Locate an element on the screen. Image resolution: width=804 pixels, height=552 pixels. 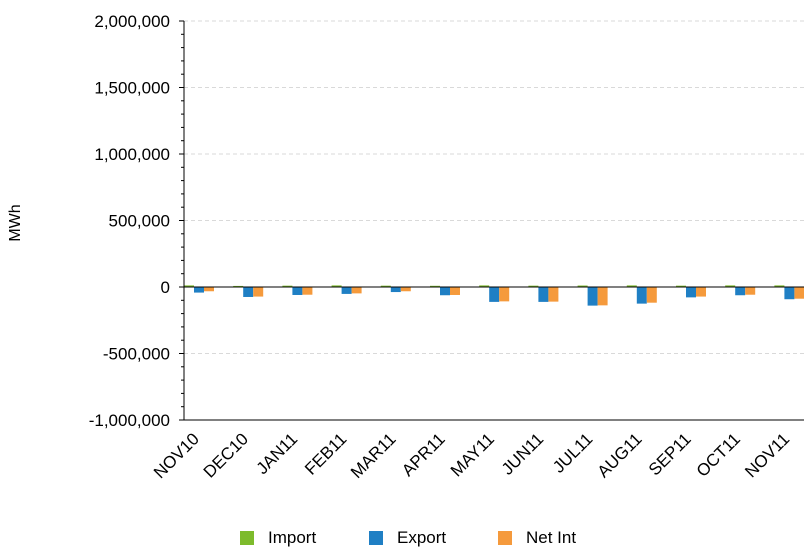
legend-swatch-import is located at coordinates (247, 538).